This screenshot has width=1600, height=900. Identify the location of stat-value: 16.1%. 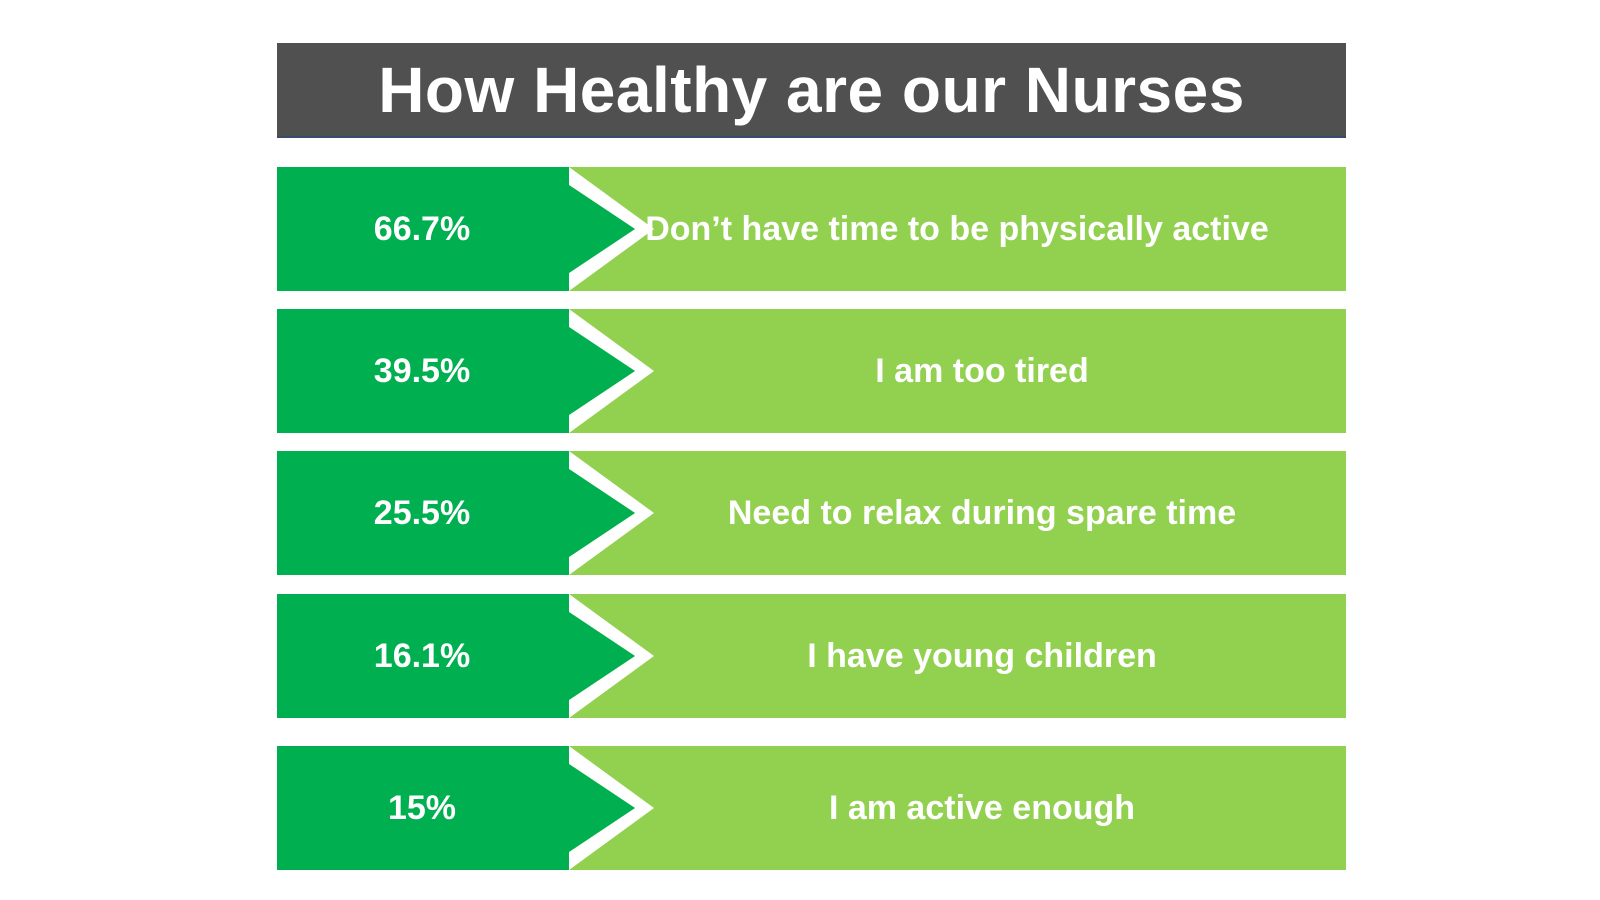
(422, 655).